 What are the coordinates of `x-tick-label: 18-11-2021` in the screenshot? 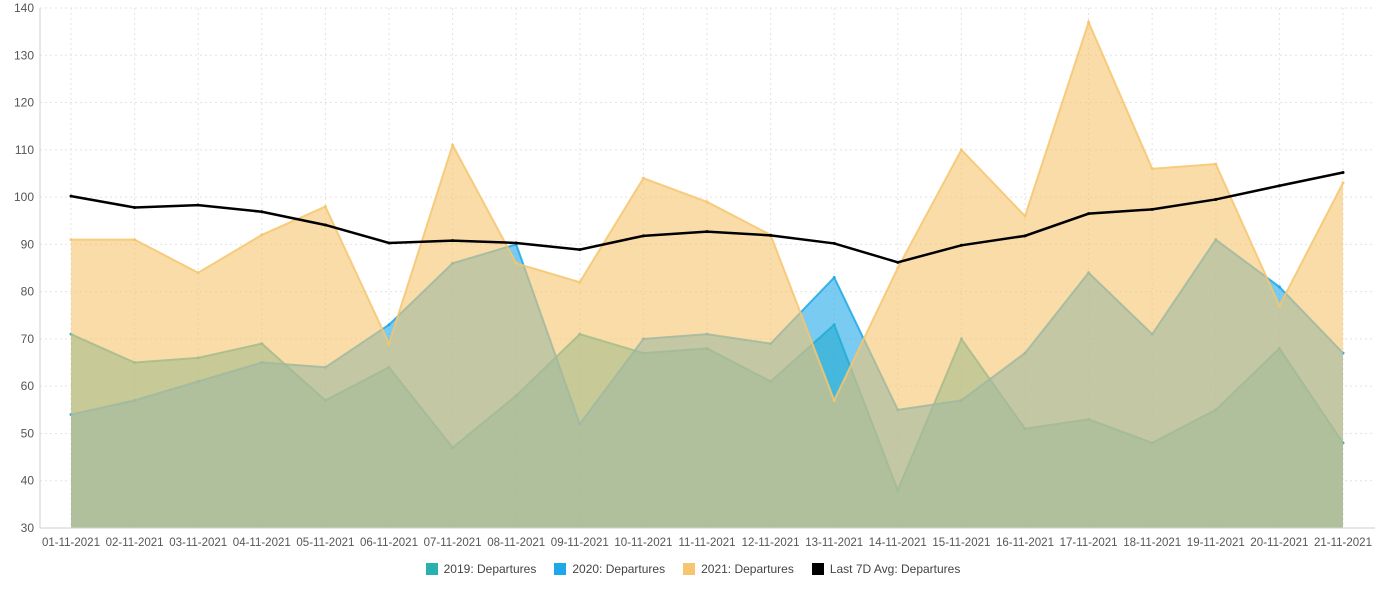 It's located at (1152, 543).